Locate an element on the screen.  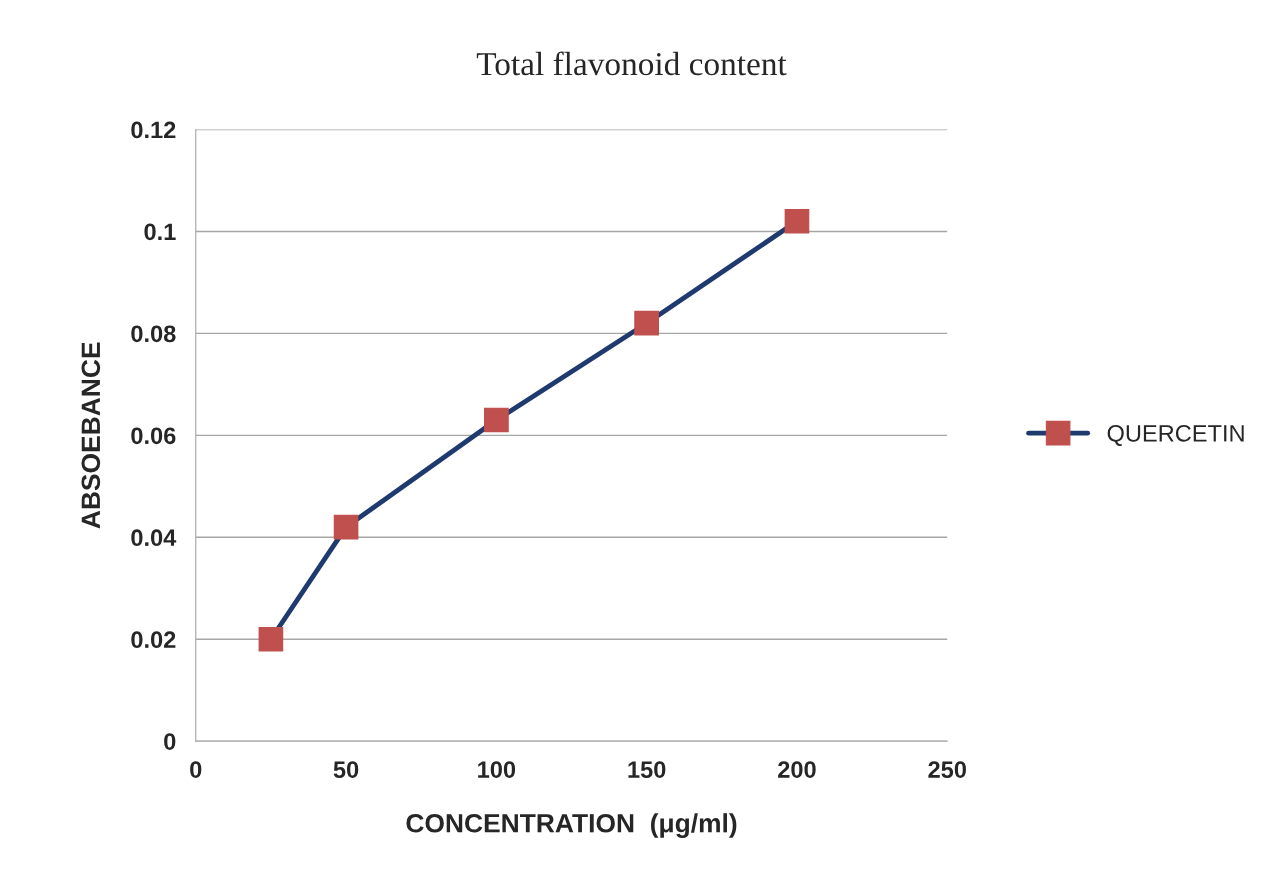
y-tick-label: 0.12 is located at coordinates (153, 130).